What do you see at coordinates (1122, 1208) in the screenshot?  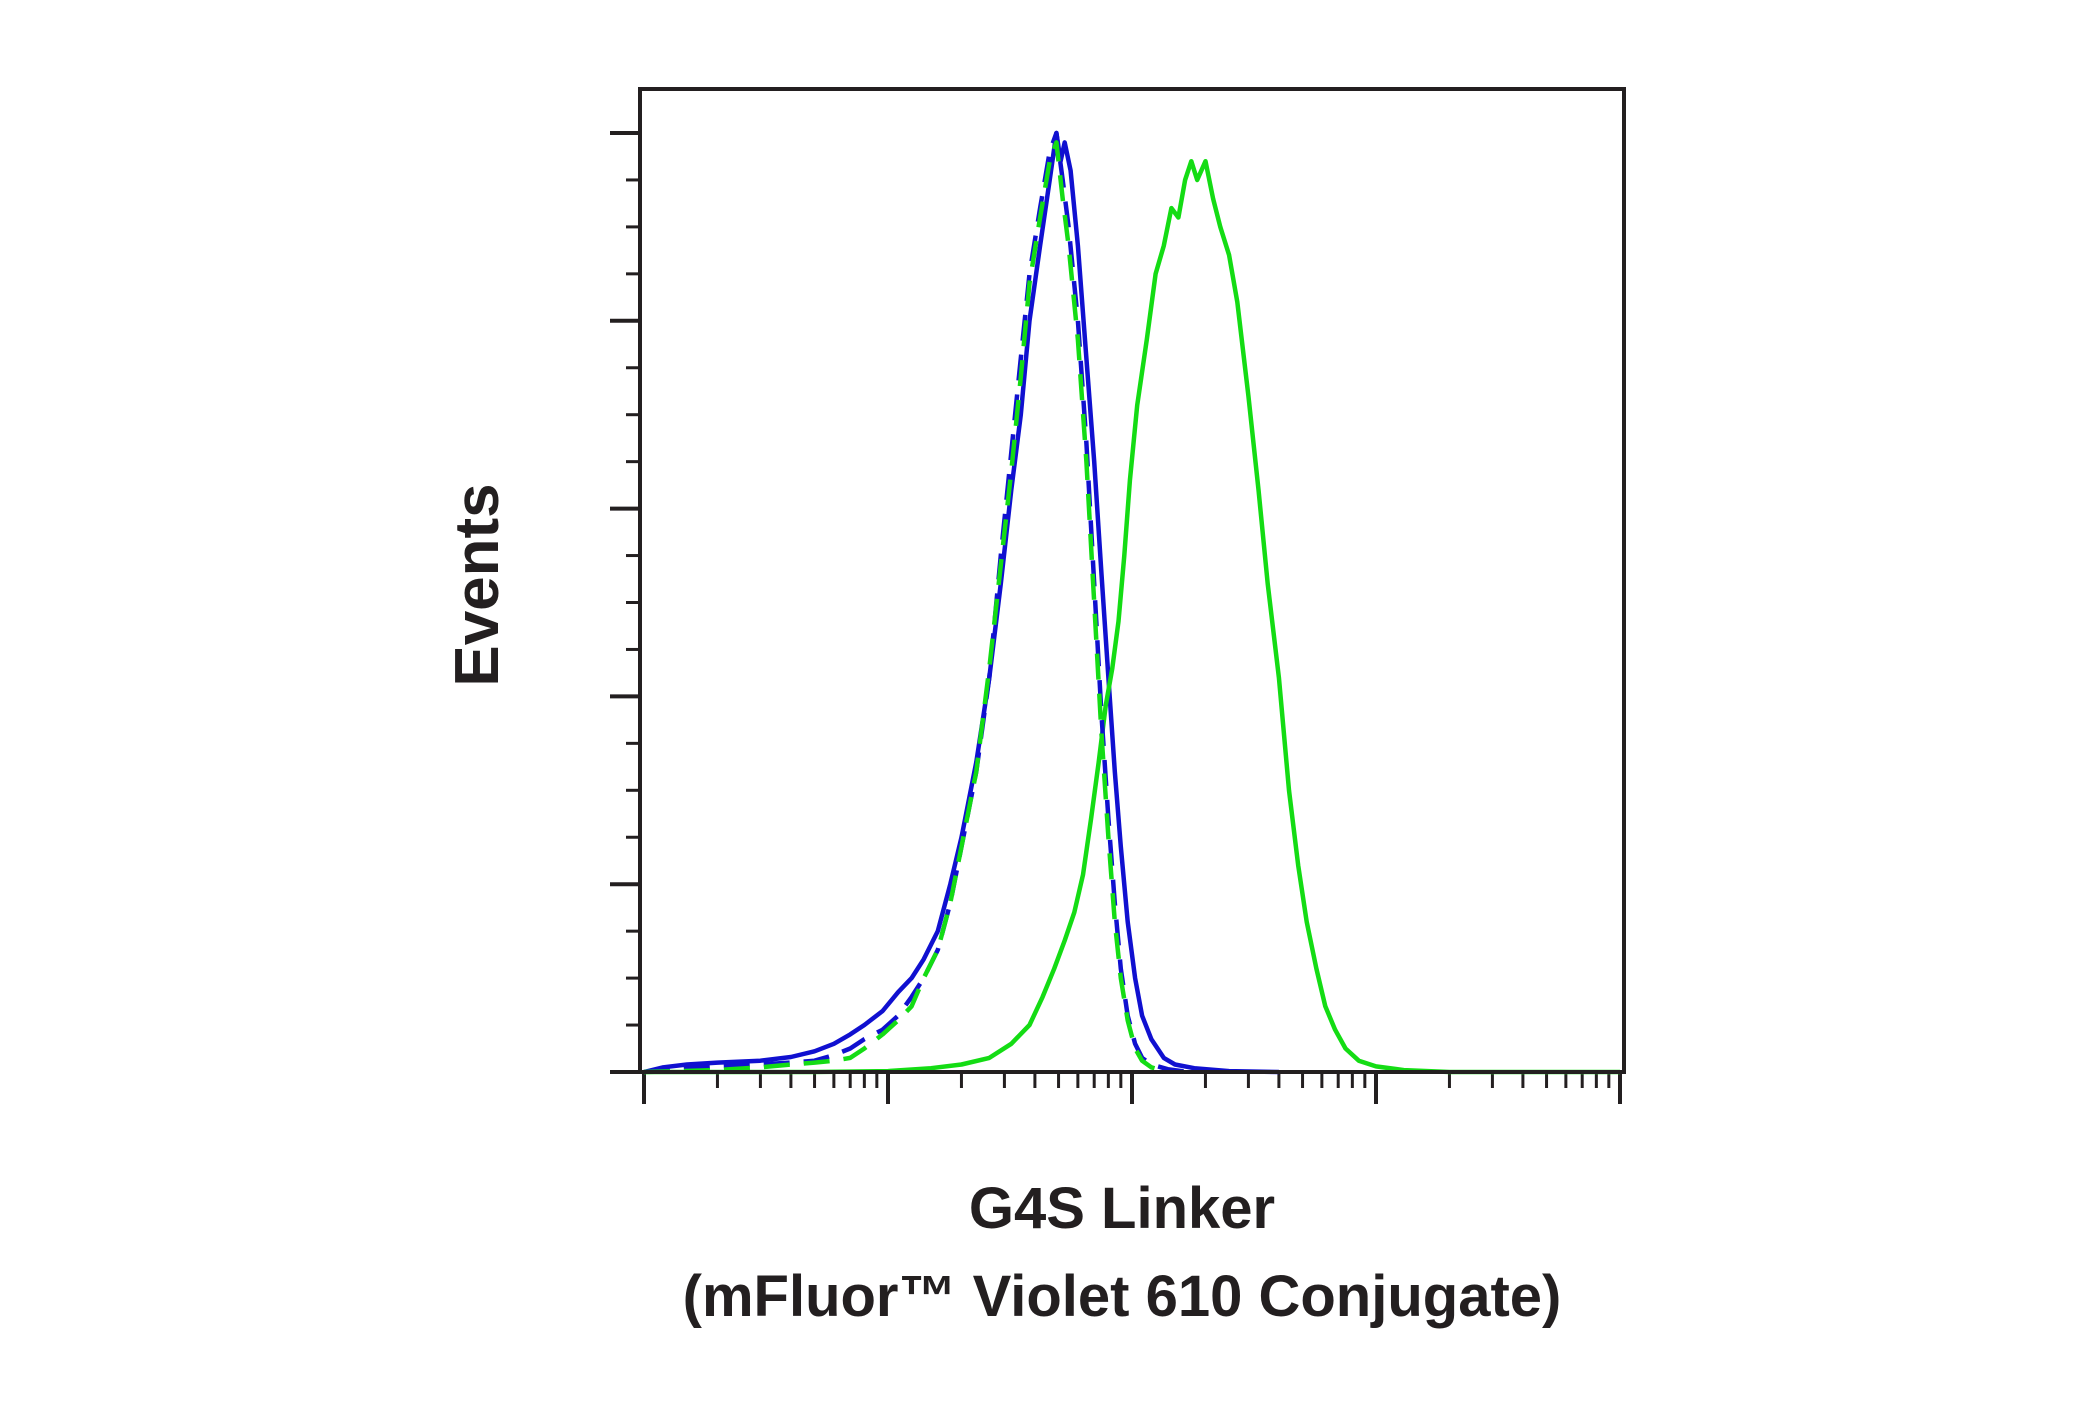 I see `x-axis-label-line1: G4S Linker` at bounding box center [1122, 1208].